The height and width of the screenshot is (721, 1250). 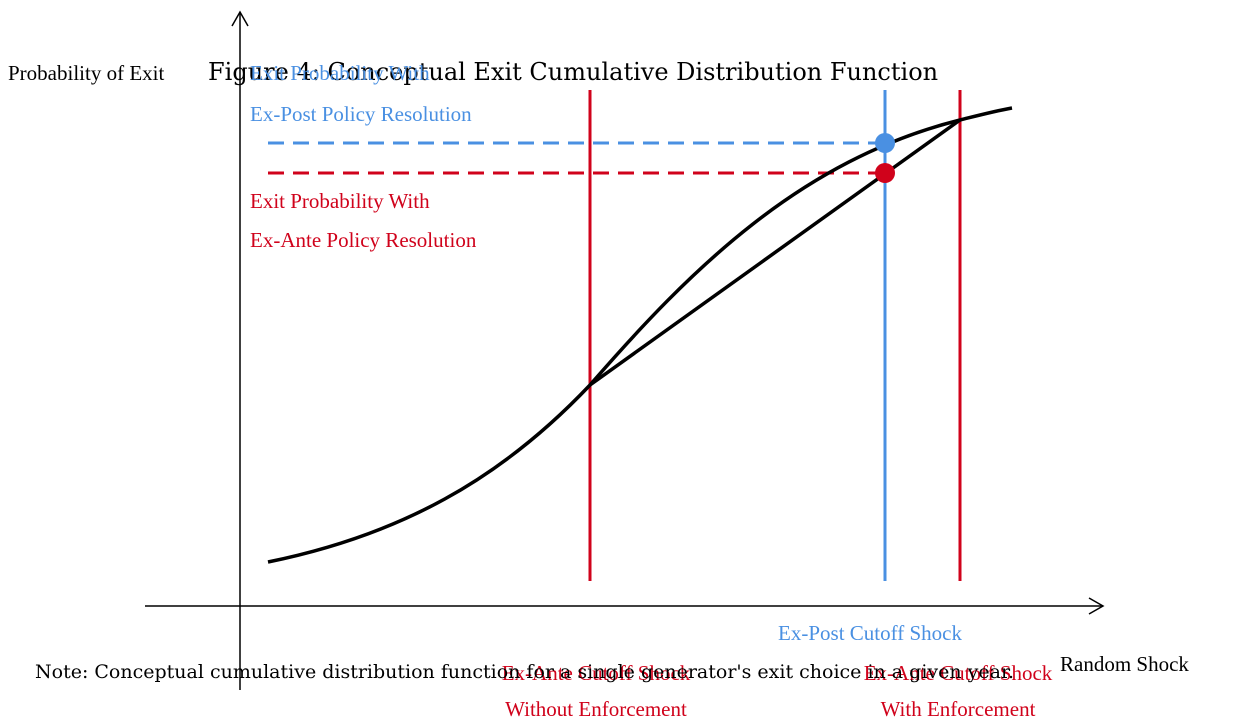 What do you see at coordinates (885, 173) in the screenshot?
I see `ex-ante-point` at bounding box center [885, 173].